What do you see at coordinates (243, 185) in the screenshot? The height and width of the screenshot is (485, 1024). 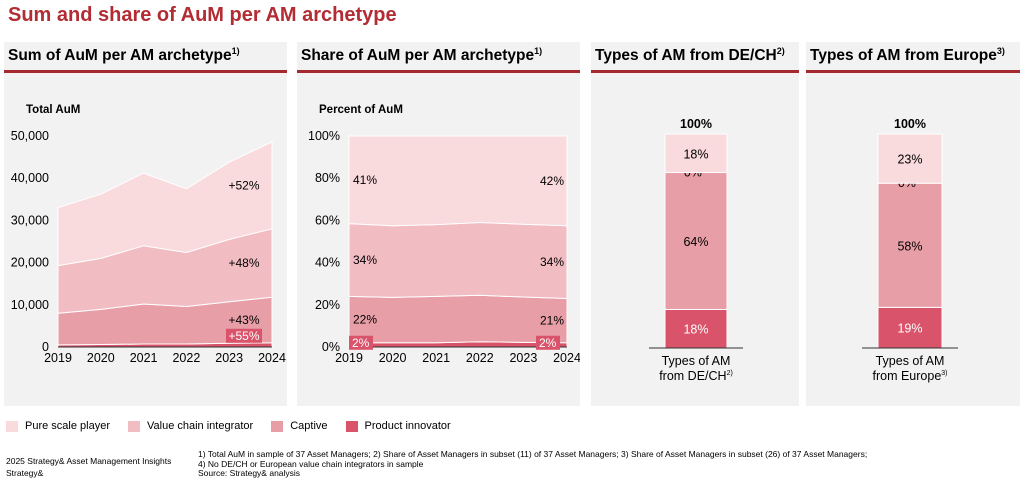 I see `growth-label-pure-scale-player: +52%` at bounding box center [243, 185].